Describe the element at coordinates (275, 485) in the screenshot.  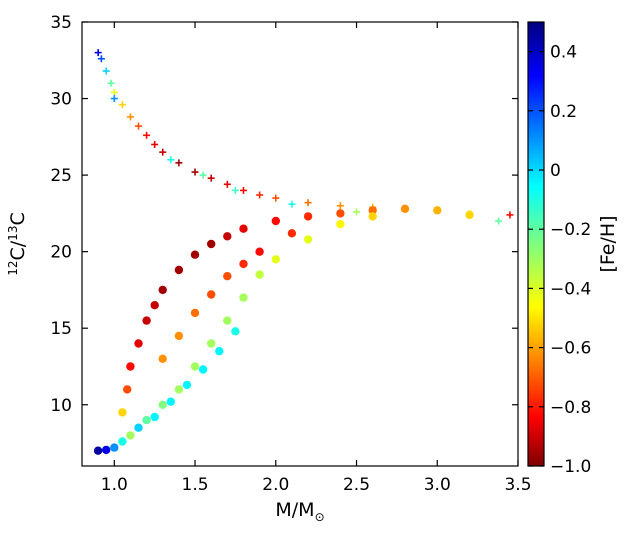
I see `x-tick-label: 2.0` at that location.